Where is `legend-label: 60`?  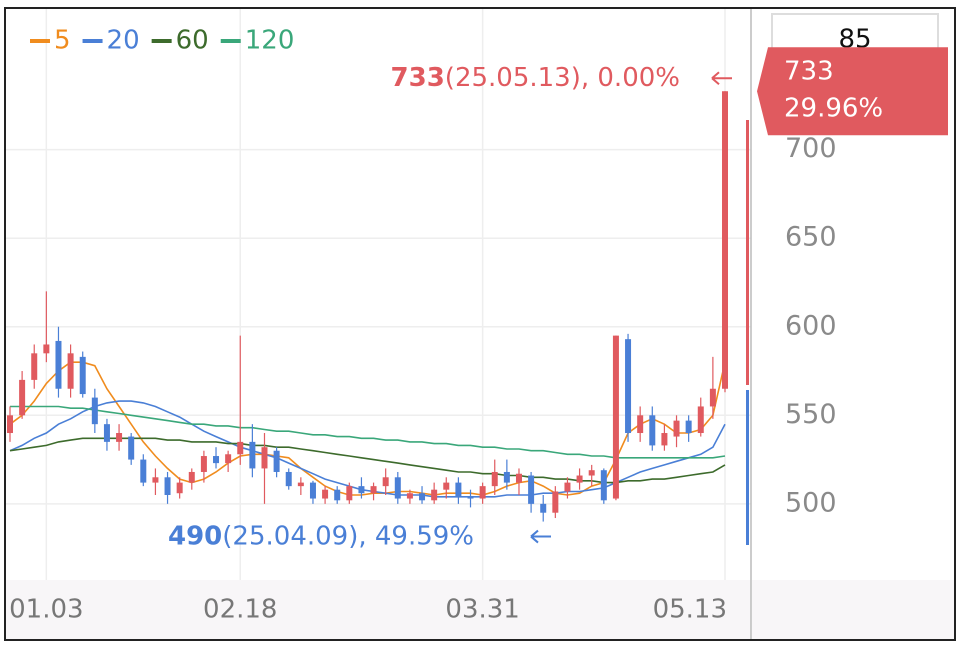 legend-label: 60 is located at coordinates (192, 41).